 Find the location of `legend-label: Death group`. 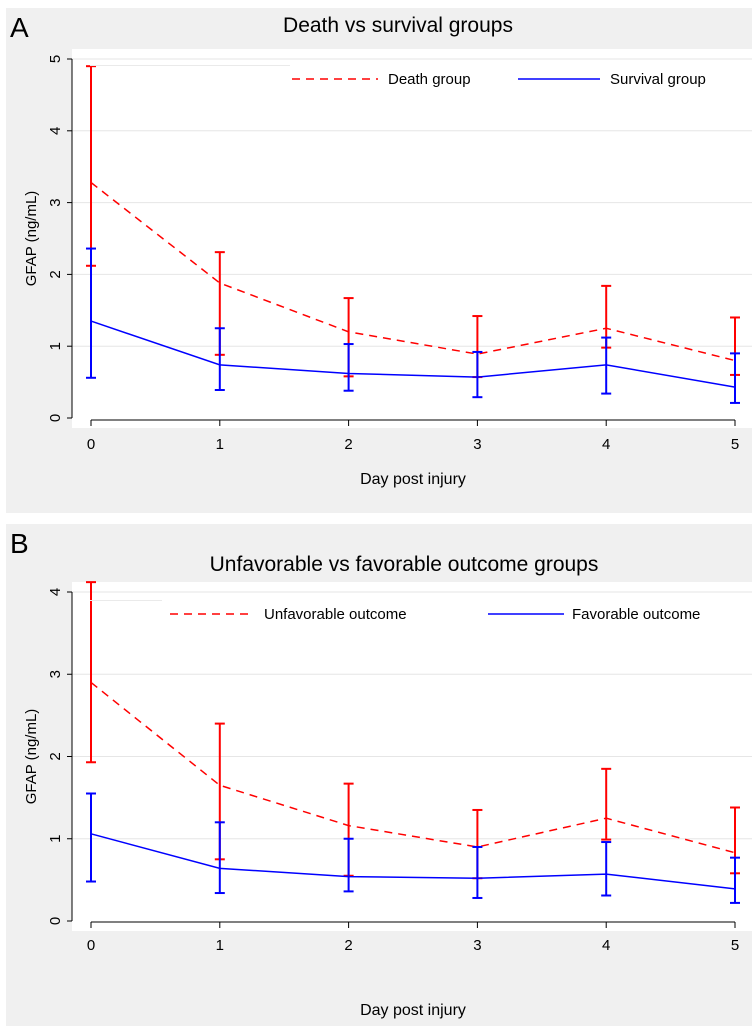

legend-label: Death group is located at coordinates (429, 79).